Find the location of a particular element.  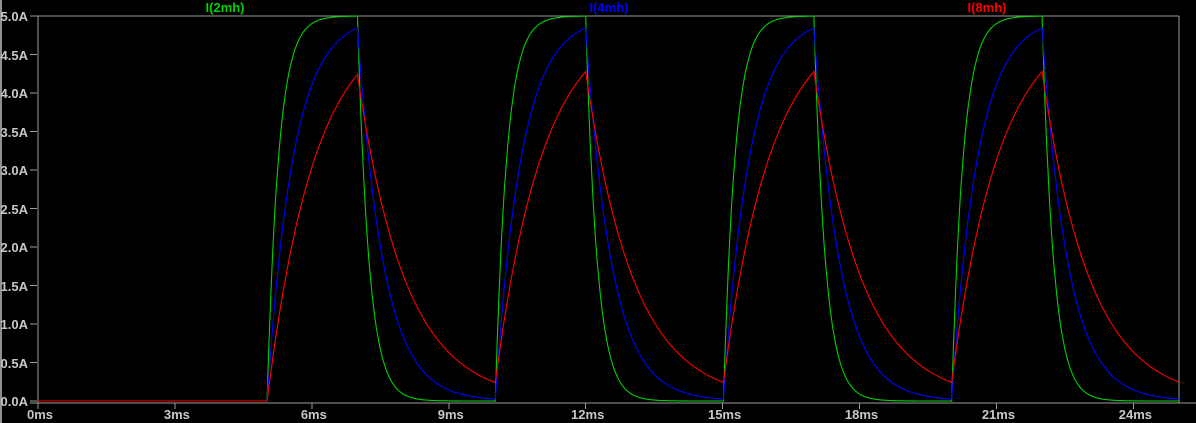

x-tick-label: 21ms is located at coordinates (998, 414).